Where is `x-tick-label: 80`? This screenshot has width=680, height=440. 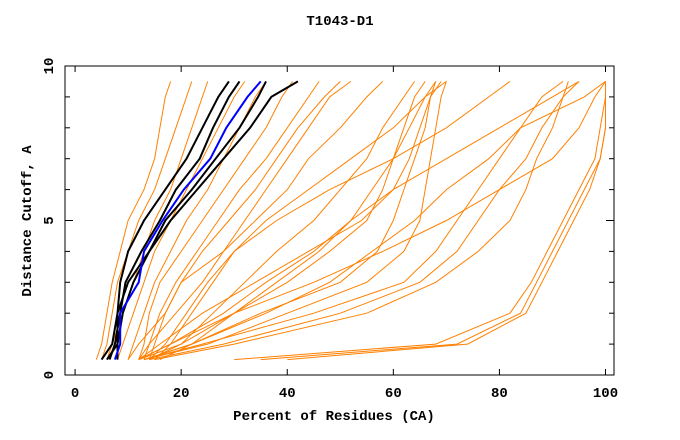
x-tick-label: 80 is located at coordinates (499, 394).